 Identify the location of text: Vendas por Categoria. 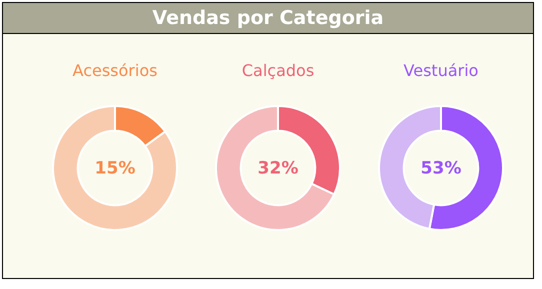
(268, 18).